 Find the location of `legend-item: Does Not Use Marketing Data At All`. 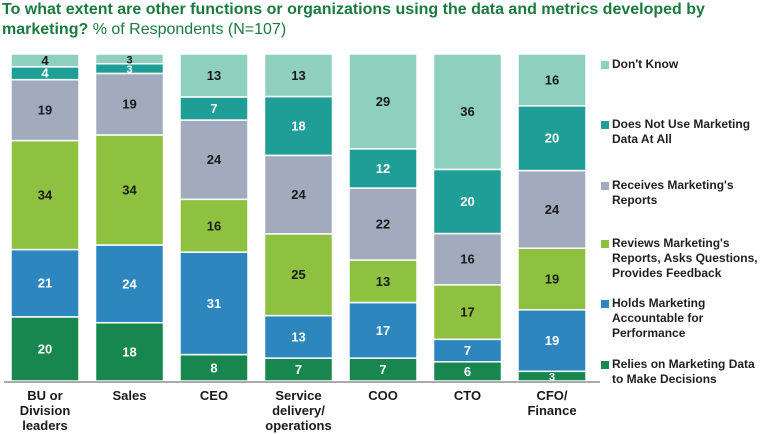

legend-item: Does Not Use Marketing Data At All is located at coordinates (692, 132).